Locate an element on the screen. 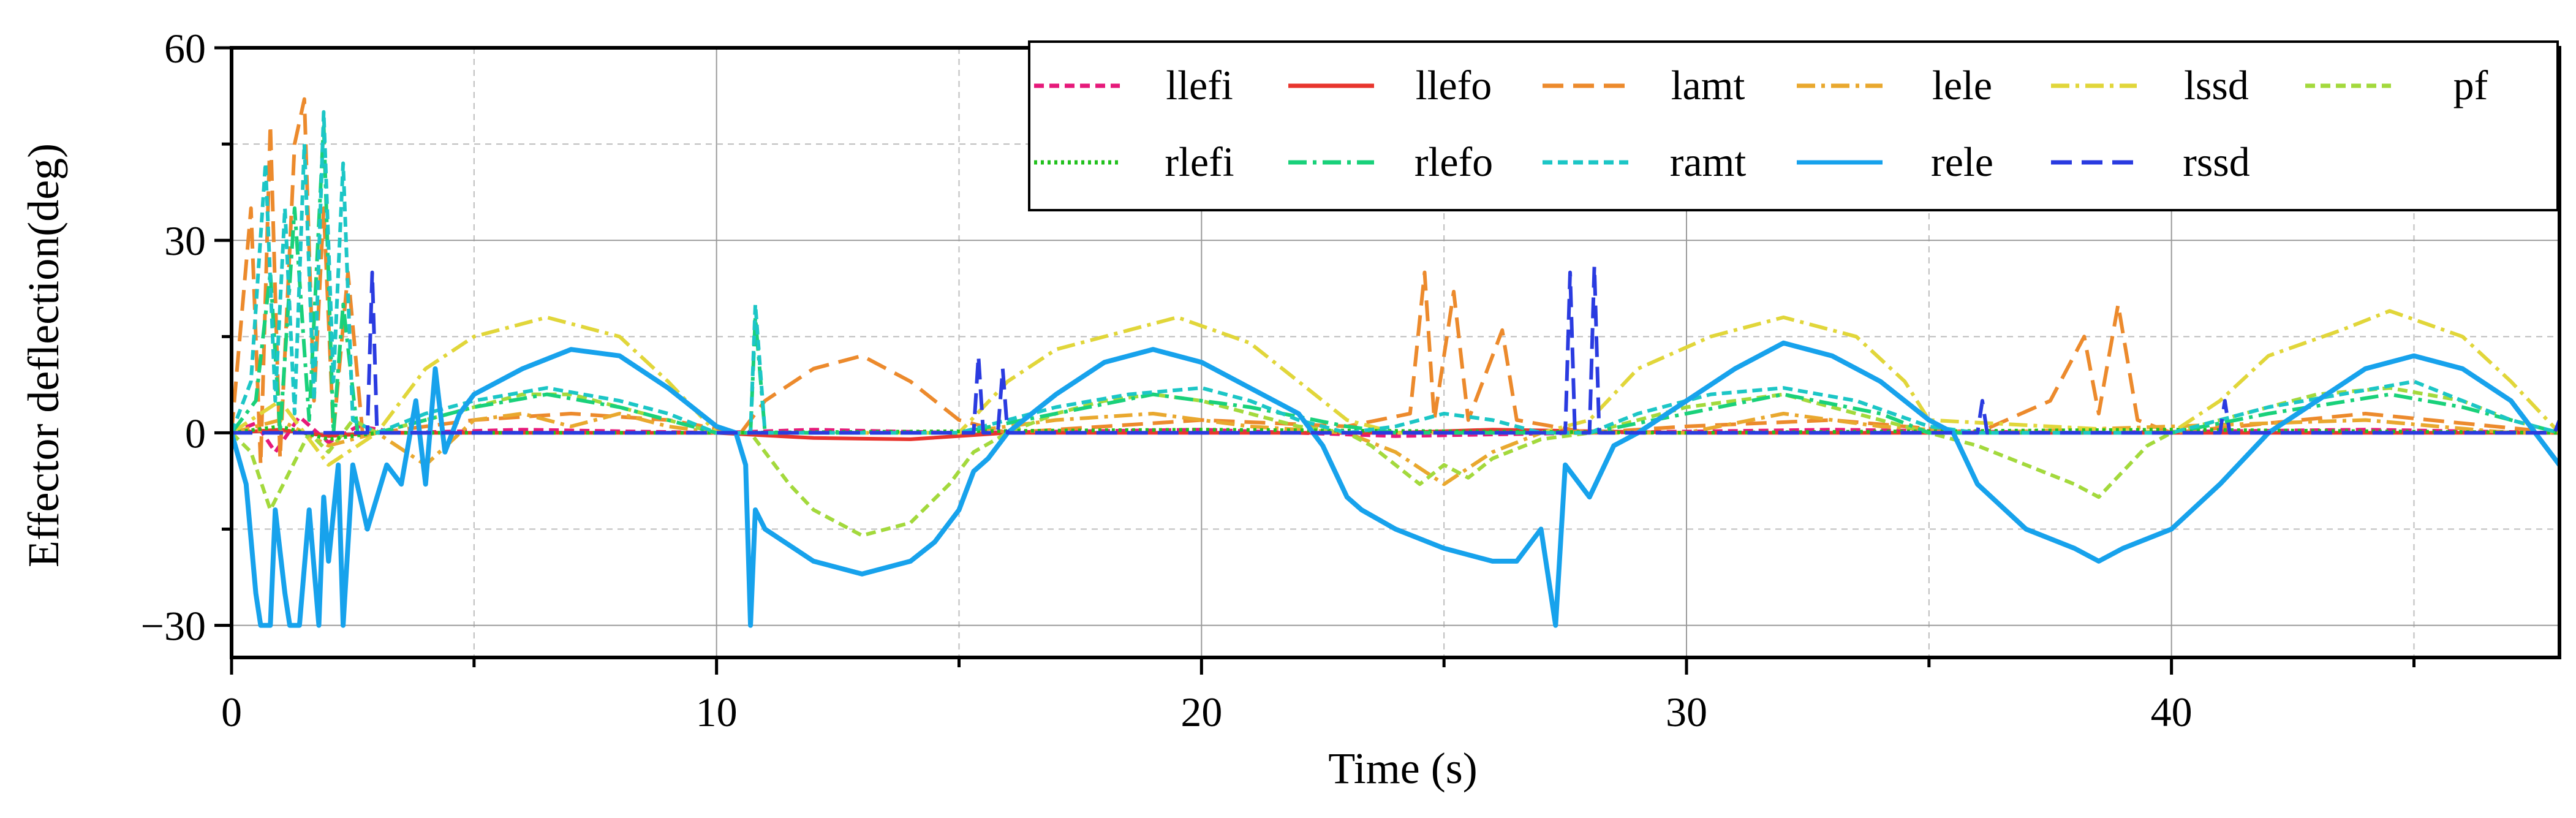  y-tick-label: 30 is located at coordinates (185, 241).